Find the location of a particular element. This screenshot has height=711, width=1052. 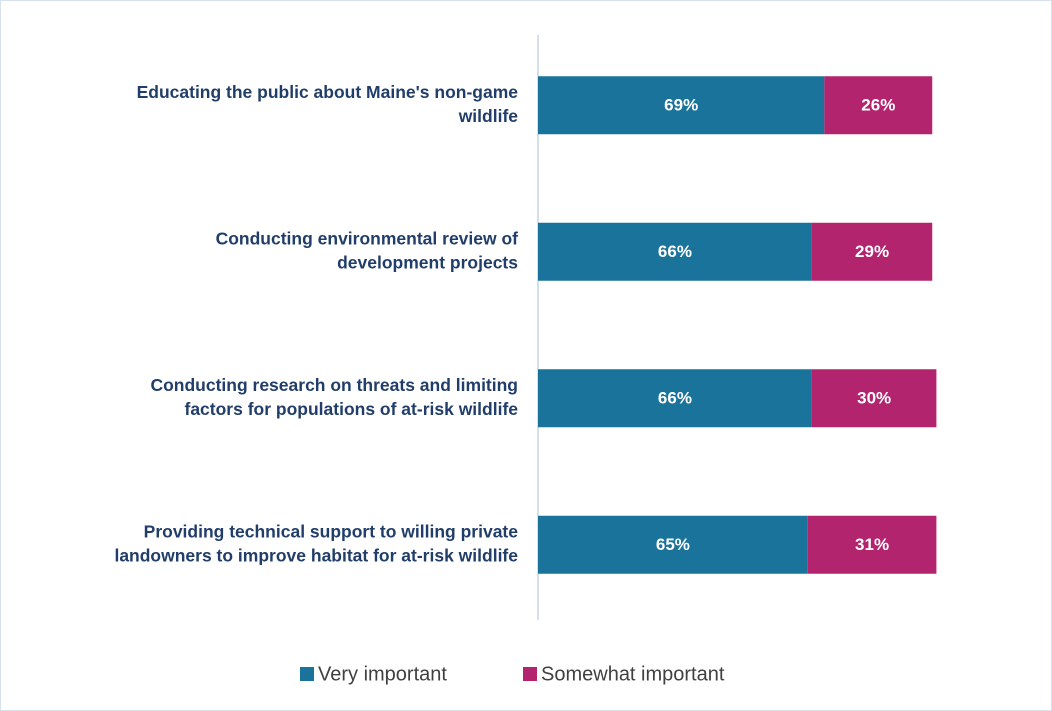

category-label: development projects is located at coordinates (427, 262).